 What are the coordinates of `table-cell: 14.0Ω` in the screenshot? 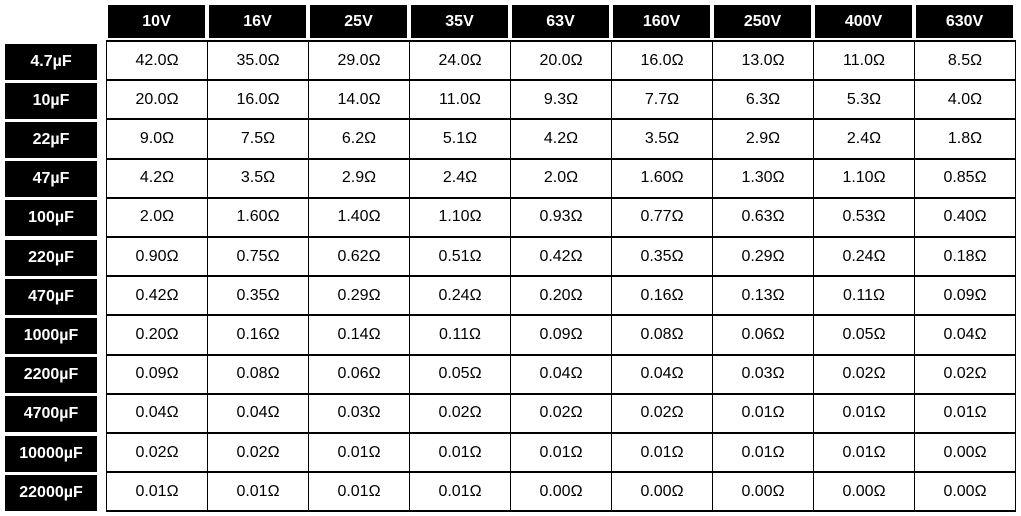 It's located at (359, 101).